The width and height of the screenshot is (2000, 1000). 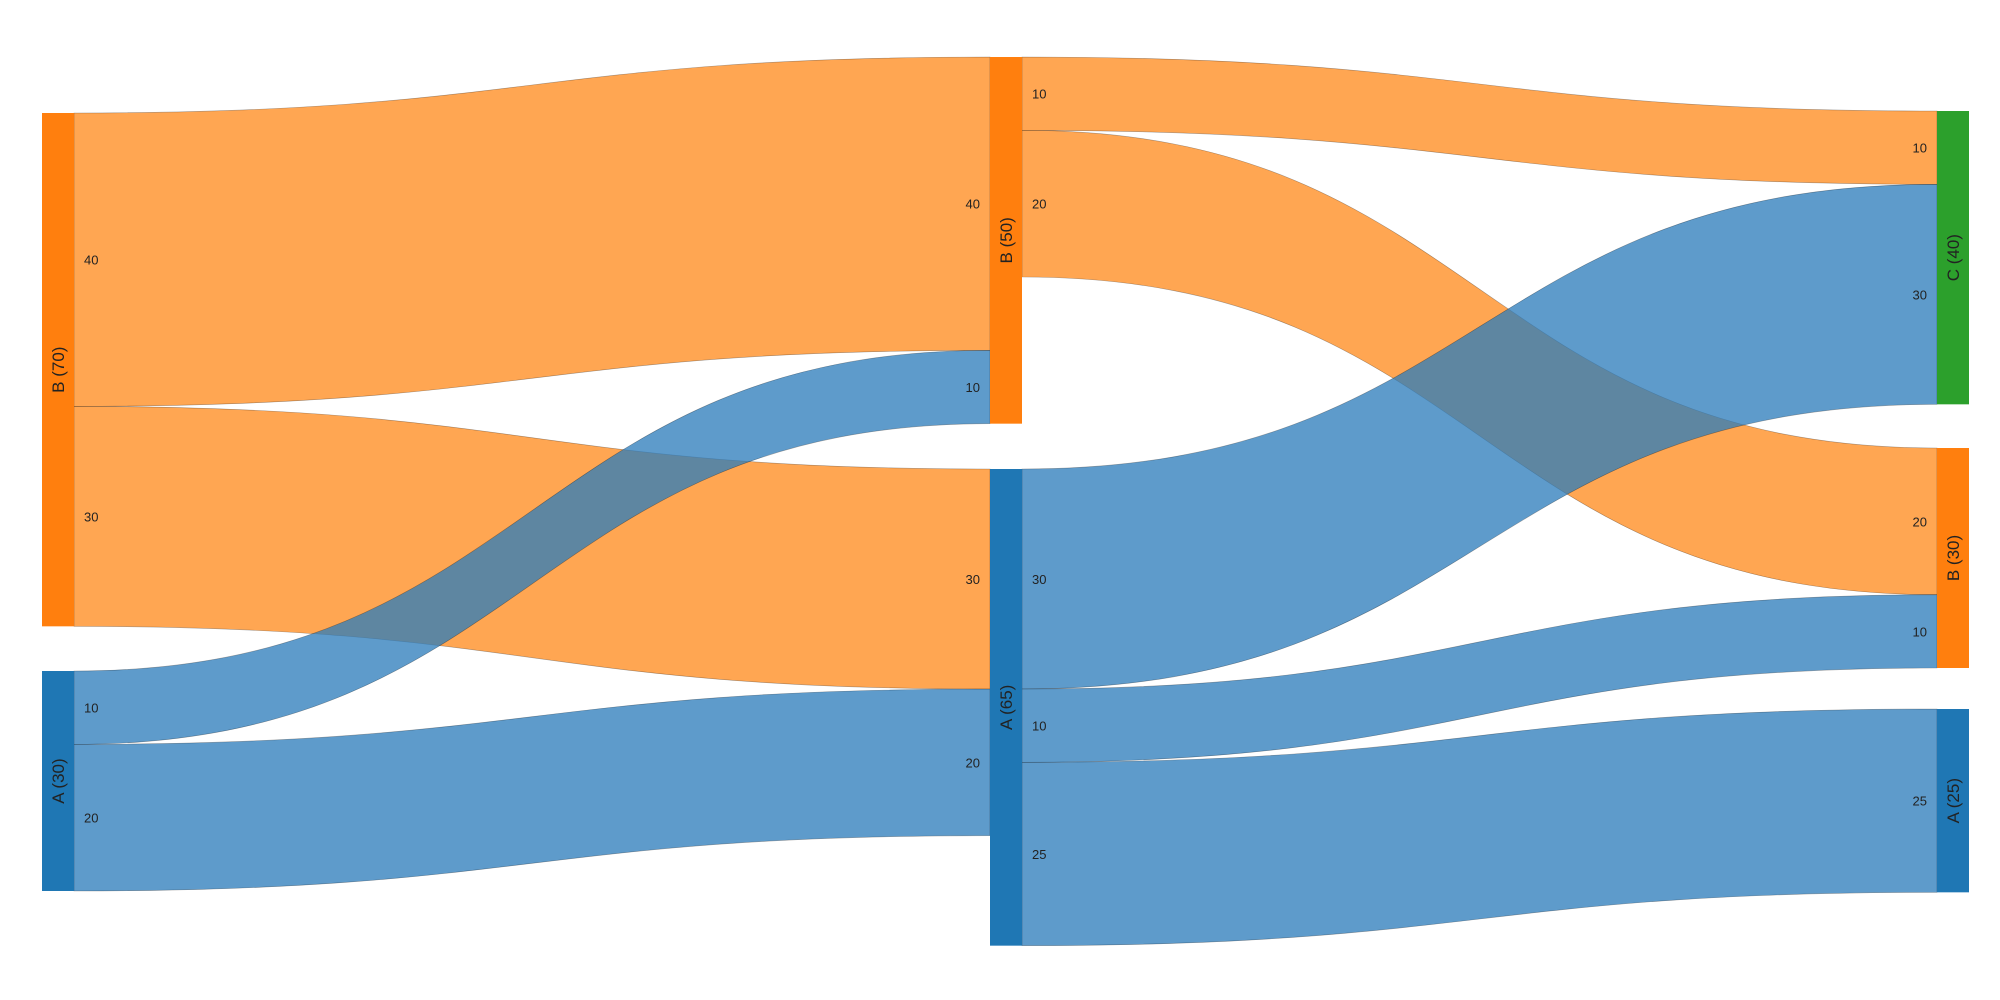 I want to click on link-value-target-s0_A-to-s1_A: 20, so click(x=973, y=762).